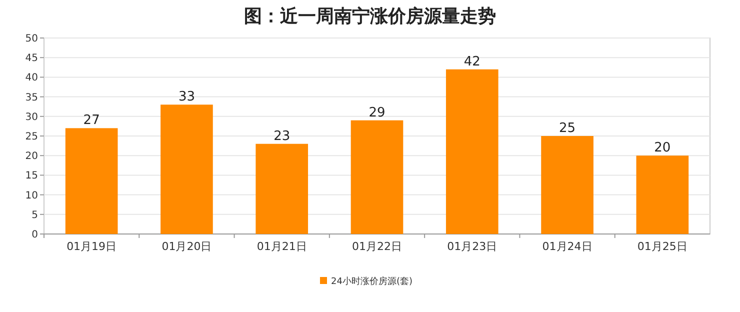 The width and height of the screenshot is (740, 312). Describe the element at coordinates (377, 112) in the screenshot. I see `data-label: 29` at that location.